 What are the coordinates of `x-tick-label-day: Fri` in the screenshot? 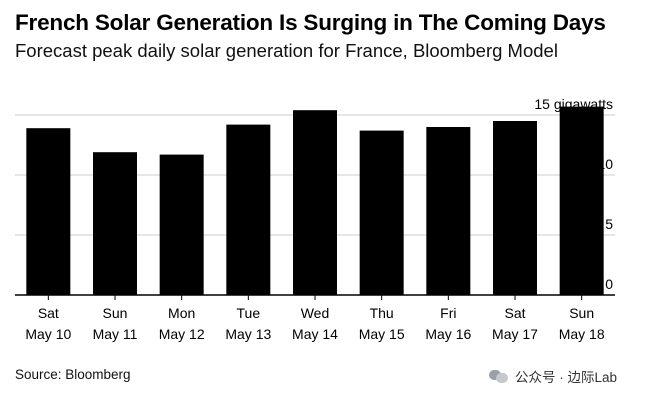 It's located at (448, 313).